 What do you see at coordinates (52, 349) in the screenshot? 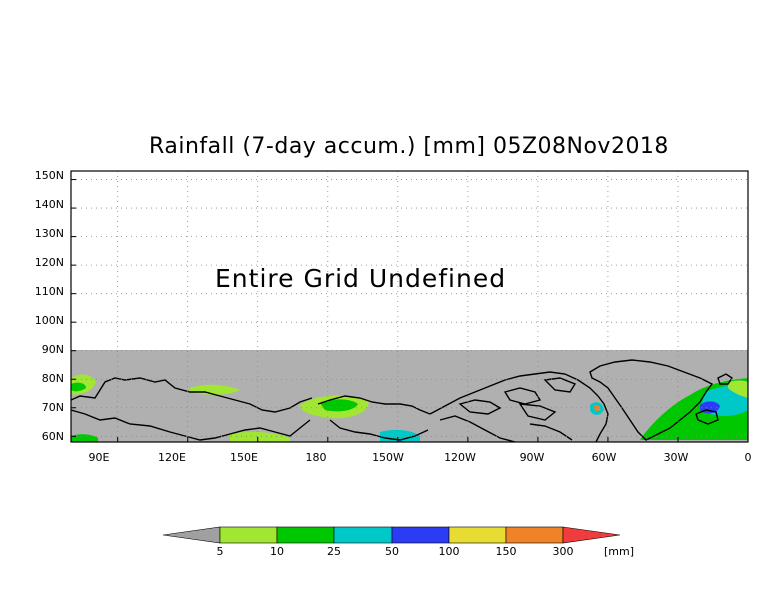
I see `lat-label-90n: 90N` at bounding box center [52, 349].